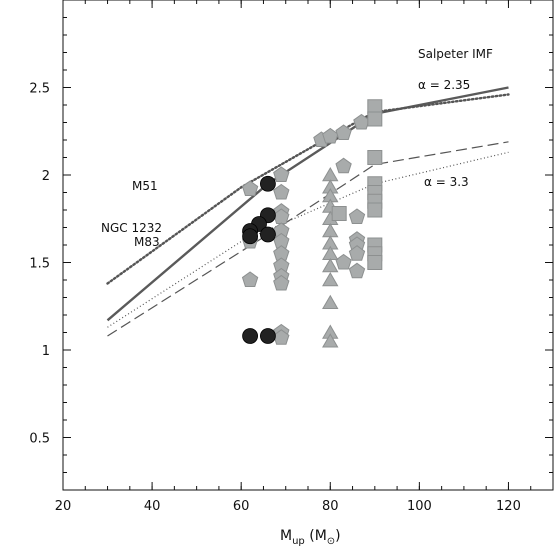 The image size is (554, 554). What do you see at coordinates (46, 351) in the screenshot?
I see `y-tick-label: 1` at bounding box center [46, 351].